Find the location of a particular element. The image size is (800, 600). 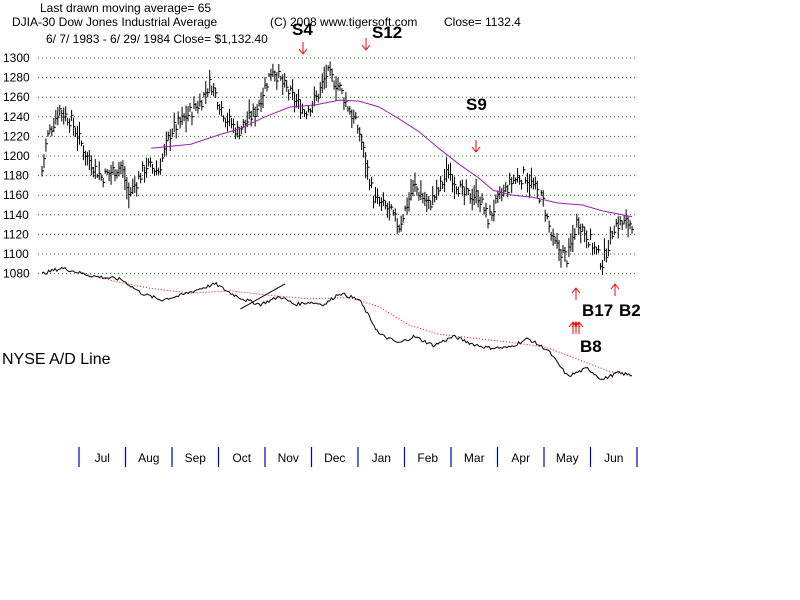

moving-average-line is located at coordinates (392, 158).